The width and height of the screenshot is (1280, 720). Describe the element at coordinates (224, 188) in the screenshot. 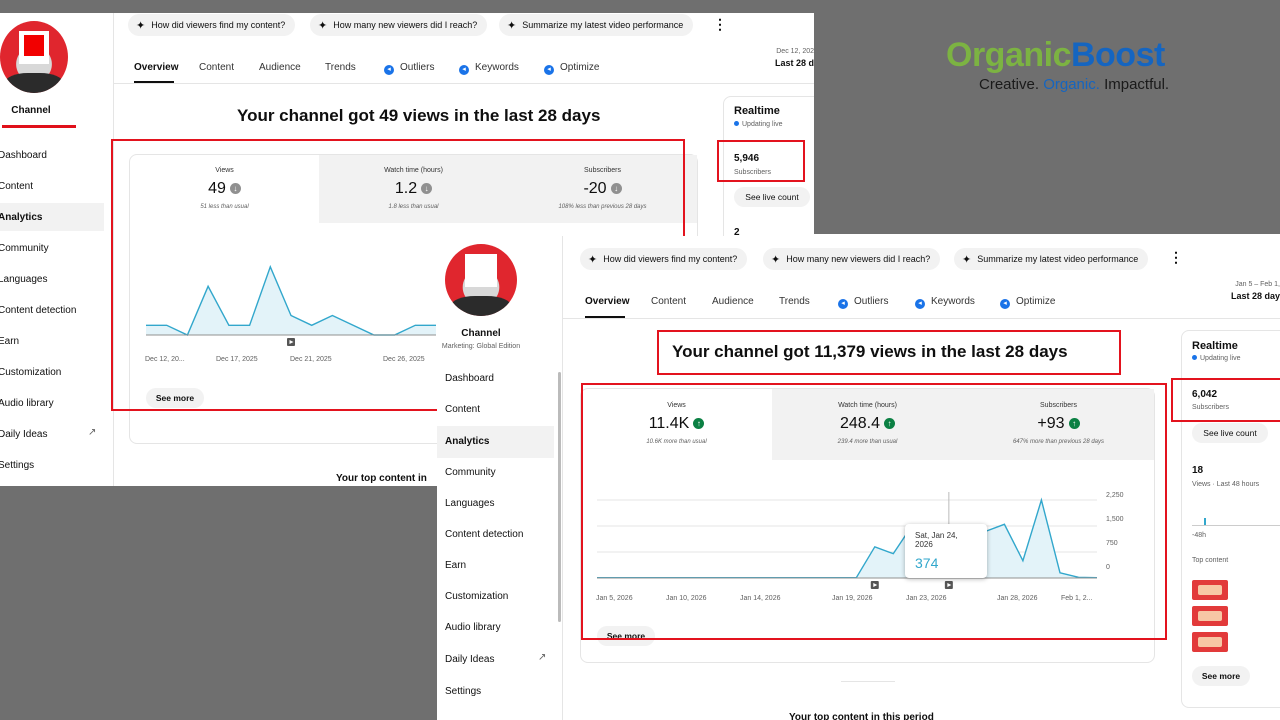

I see `metric-views: Views 49 ↓ 51 less than usual` at that location.